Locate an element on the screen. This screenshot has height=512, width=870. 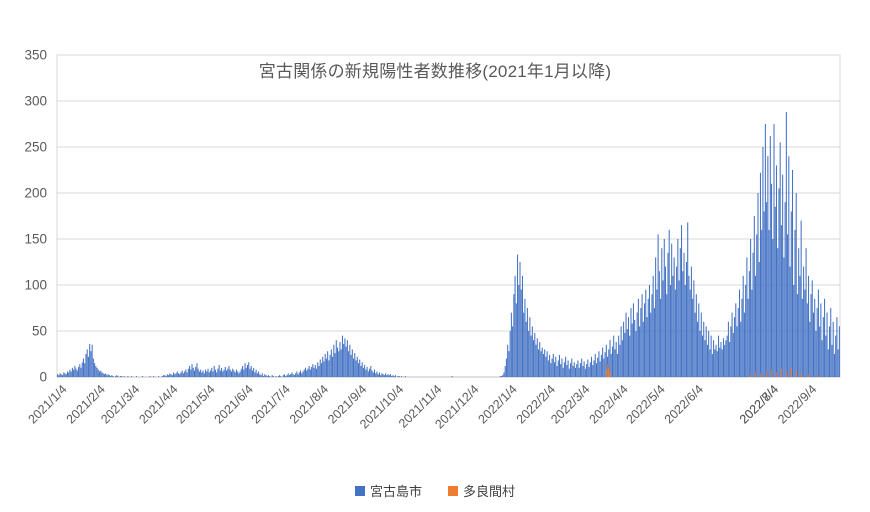
x-axis-tick-label: 2021/3/4 is located at coordinates (120, 404).